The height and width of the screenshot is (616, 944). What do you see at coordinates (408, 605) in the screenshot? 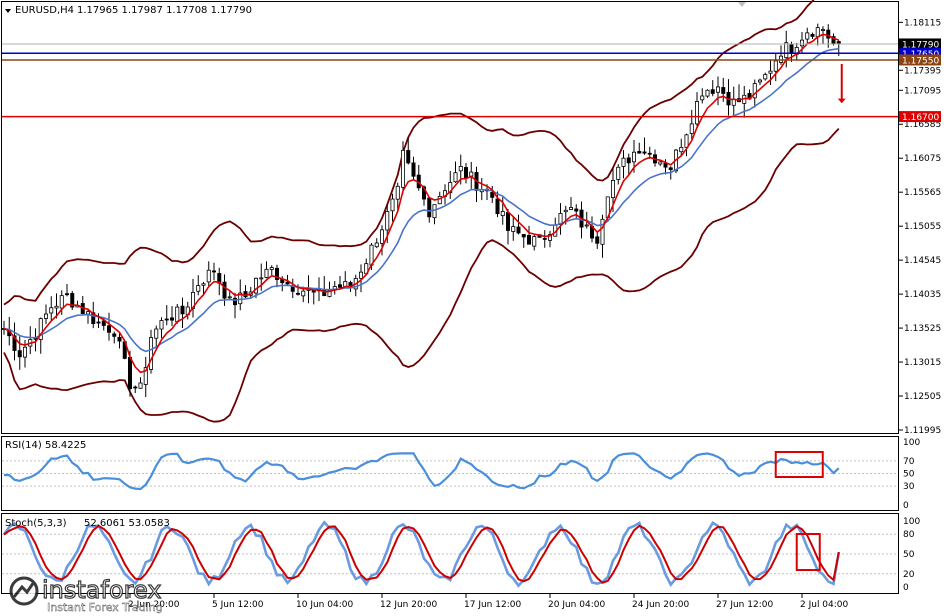
I see `time-tick-label: 12 Jun 20:00` at bounding box center [408, 605].